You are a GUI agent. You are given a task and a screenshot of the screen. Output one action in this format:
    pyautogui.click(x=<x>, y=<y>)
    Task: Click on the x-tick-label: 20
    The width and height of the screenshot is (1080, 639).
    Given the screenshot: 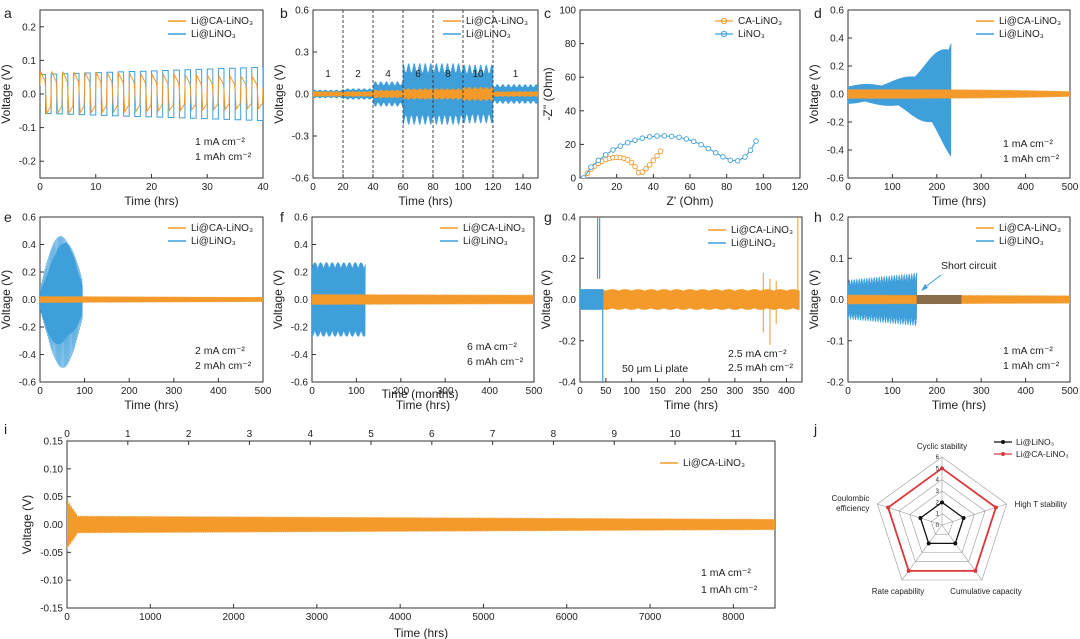 What is the action you would take?
    pyautogui.click(x=343, y=187)
    